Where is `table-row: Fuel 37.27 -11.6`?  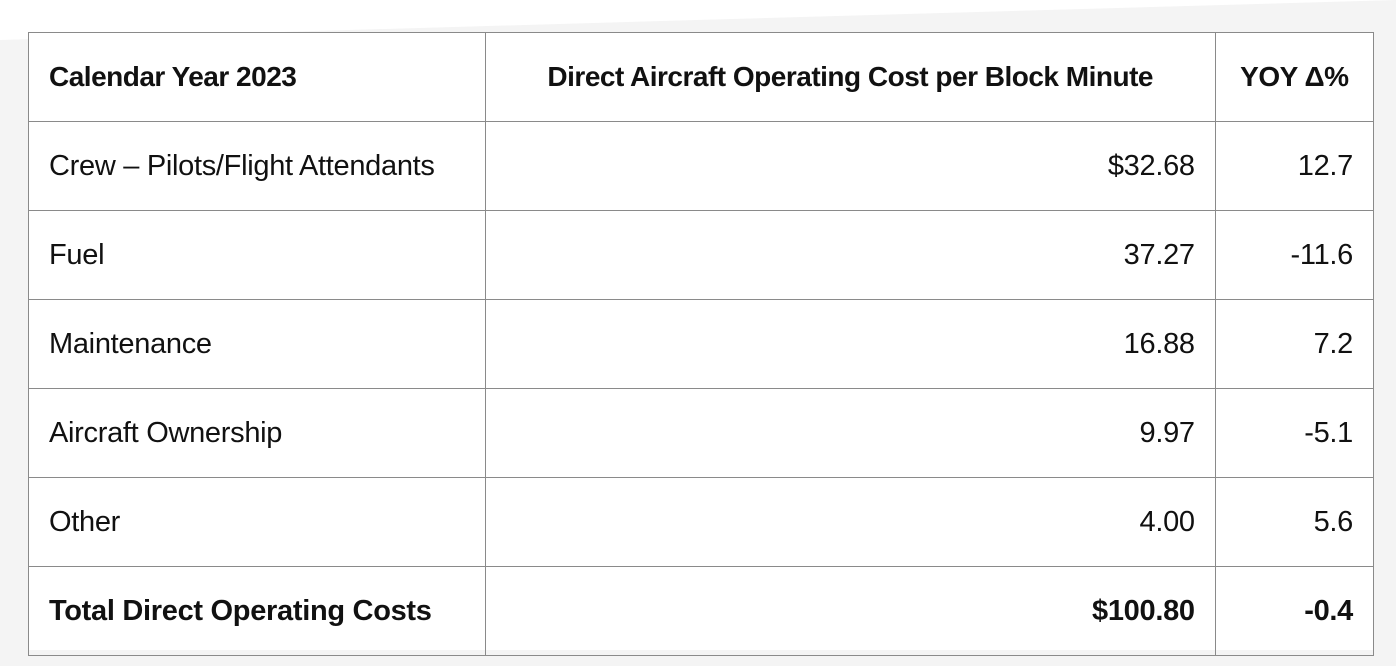 table-row: Fuel 37.27 -11.6 is located at coordinates (701, 255).